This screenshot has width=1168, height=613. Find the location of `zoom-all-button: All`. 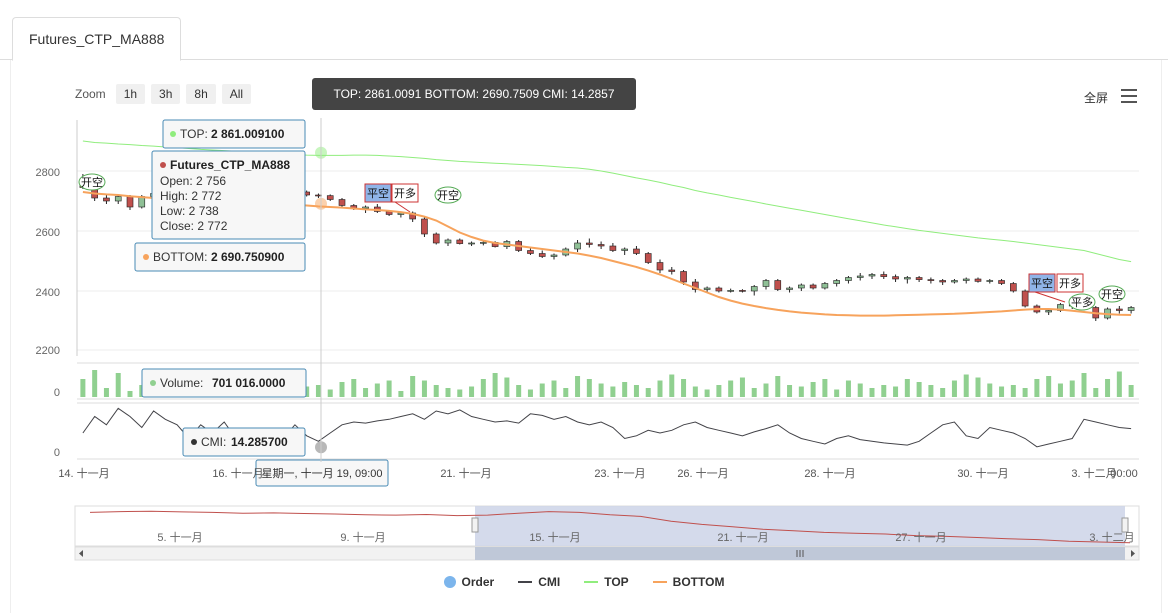

zoom-all-button: All is located at coordinates (236, 94).